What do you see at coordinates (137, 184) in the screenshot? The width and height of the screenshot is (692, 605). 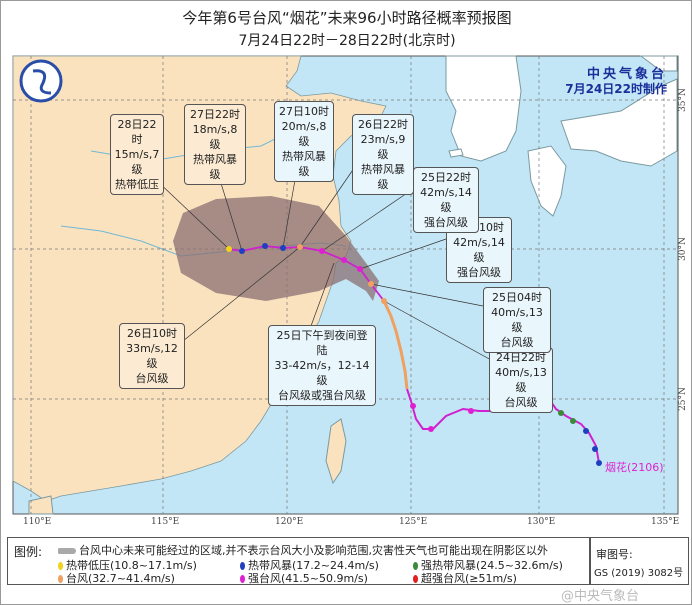 I see `forecast-category: 热带低压` at bounding box center [137, 184].